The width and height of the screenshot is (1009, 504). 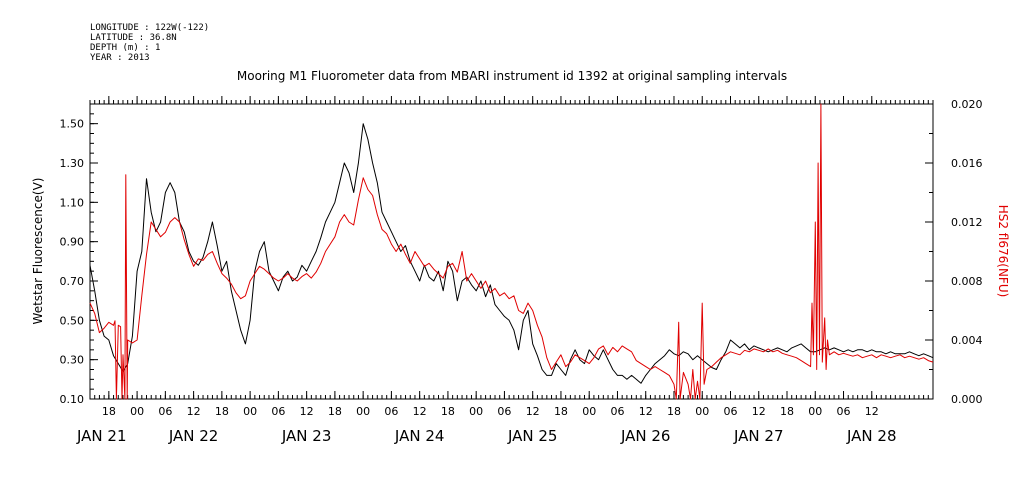 What do you see at coordinates (954, 252) in the screenshot?
I see `right-axis-ticks: 0.000 0.004 0.008 0.012 0.016 0.020` at bounding box center [954, 252].